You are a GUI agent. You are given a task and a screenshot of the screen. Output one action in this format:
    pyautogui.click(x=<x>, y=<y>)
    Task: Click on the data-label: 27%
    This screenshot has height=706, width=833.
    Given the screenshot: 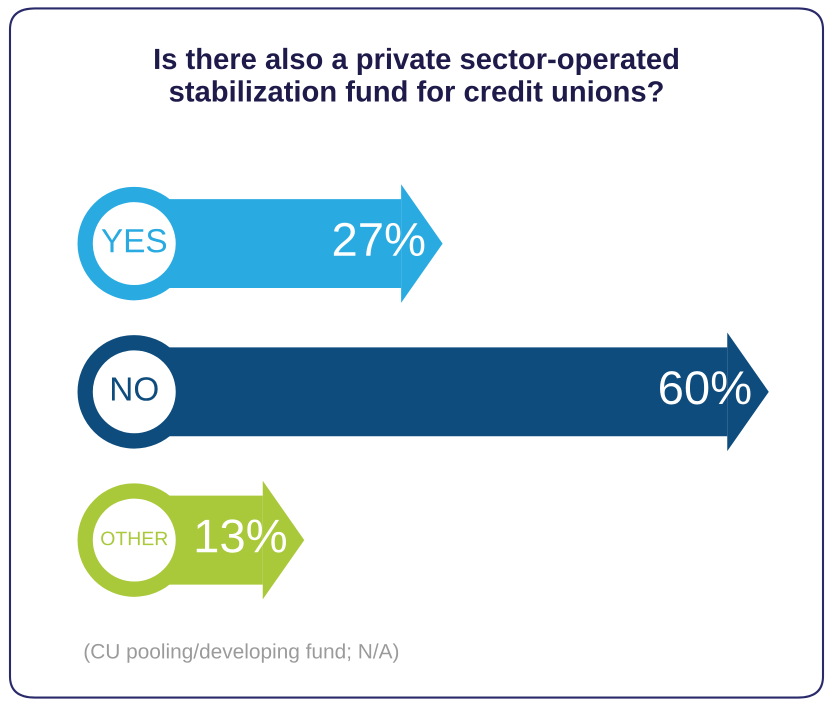 What is the action you would take?
    pyautogui.click(x=379, y=239)
    